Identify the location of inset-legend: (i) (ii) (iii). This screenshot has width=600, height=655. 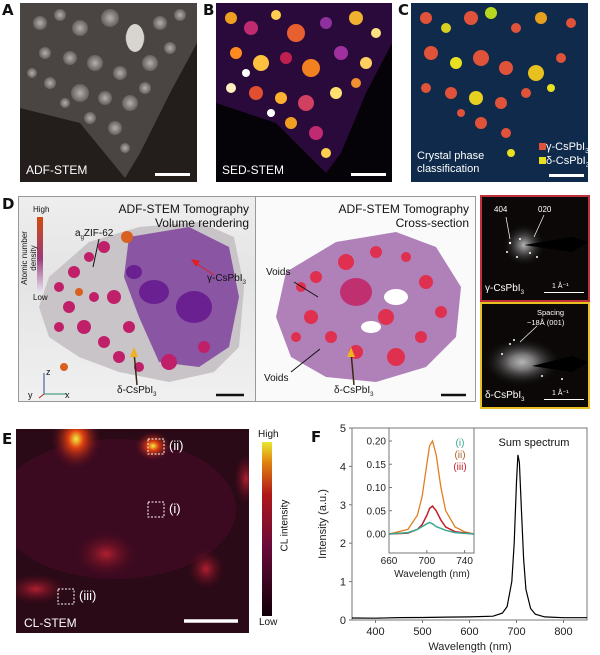
(459, 455).